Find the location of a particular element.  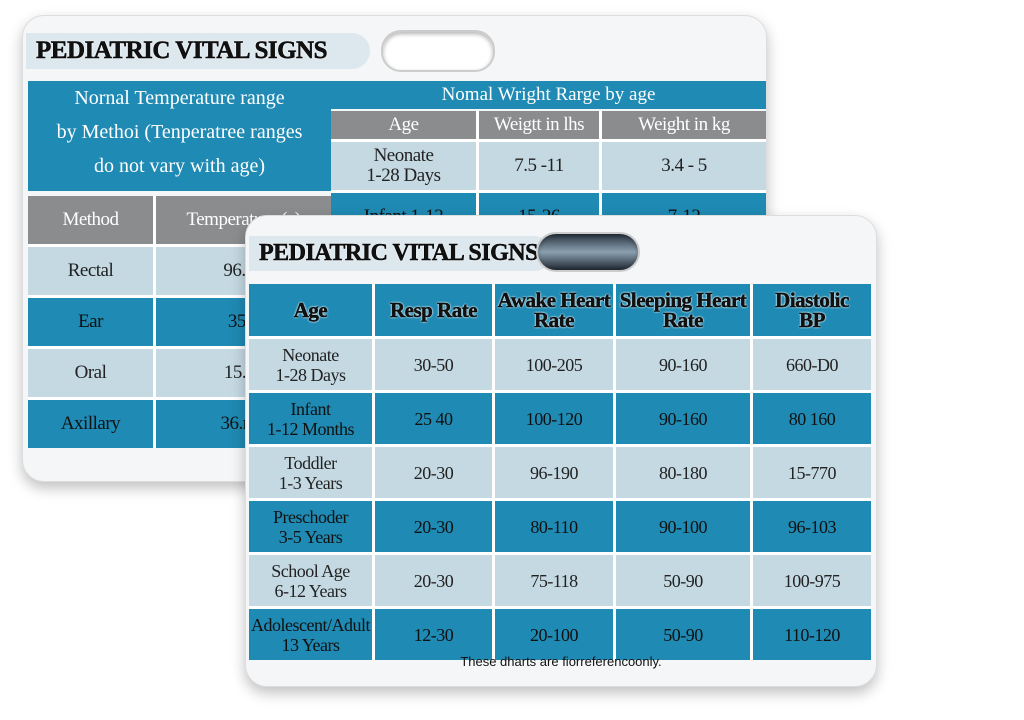

table-cell: 7.5 -11 is located at coordinates (539, 166).